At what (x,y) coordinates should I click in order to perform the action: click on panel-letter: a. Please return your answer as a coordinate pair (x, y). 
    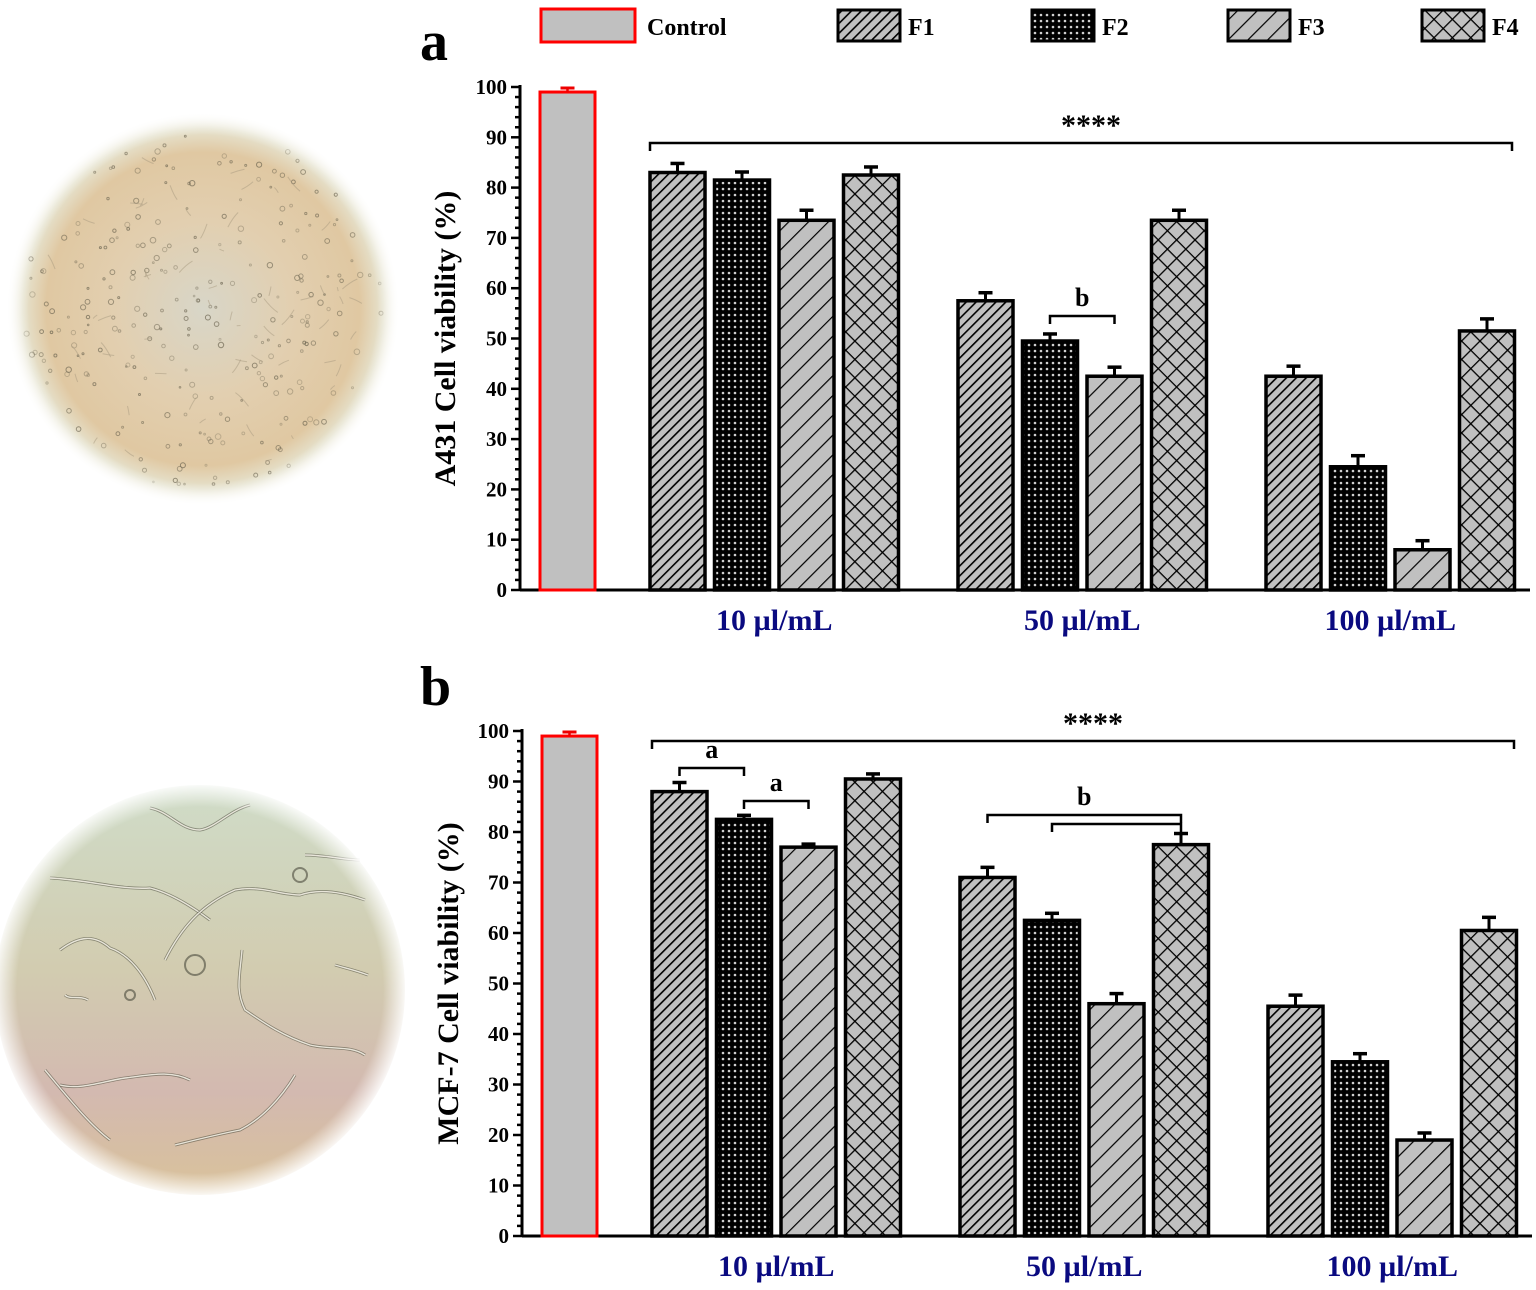
    Looking at the image, I should click on (434, 42).